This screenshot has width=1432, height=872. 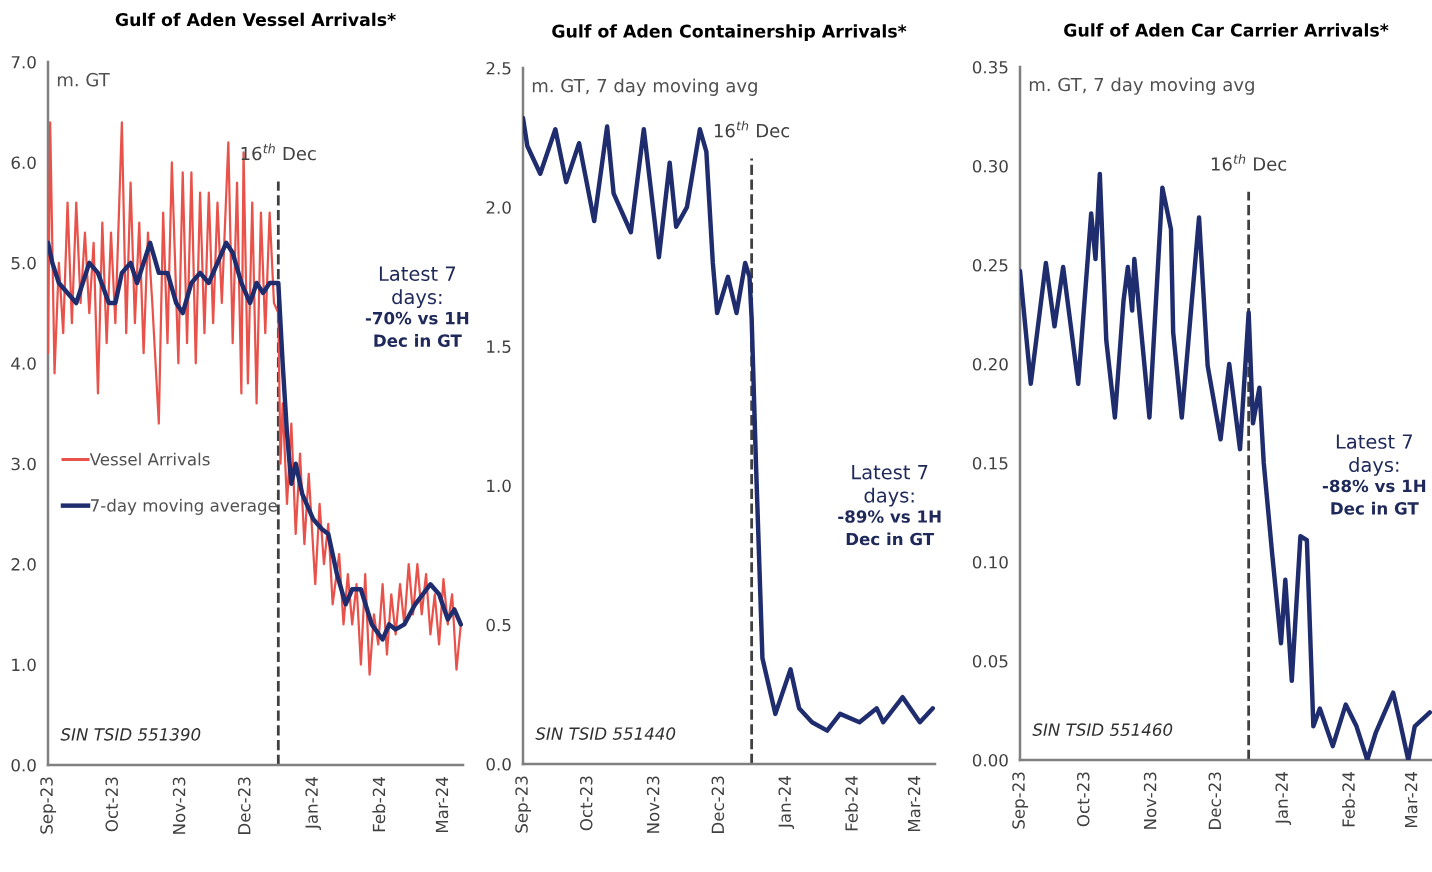 I want to click on annotation: SIN TSID 551440, so click(x=605, y=733).